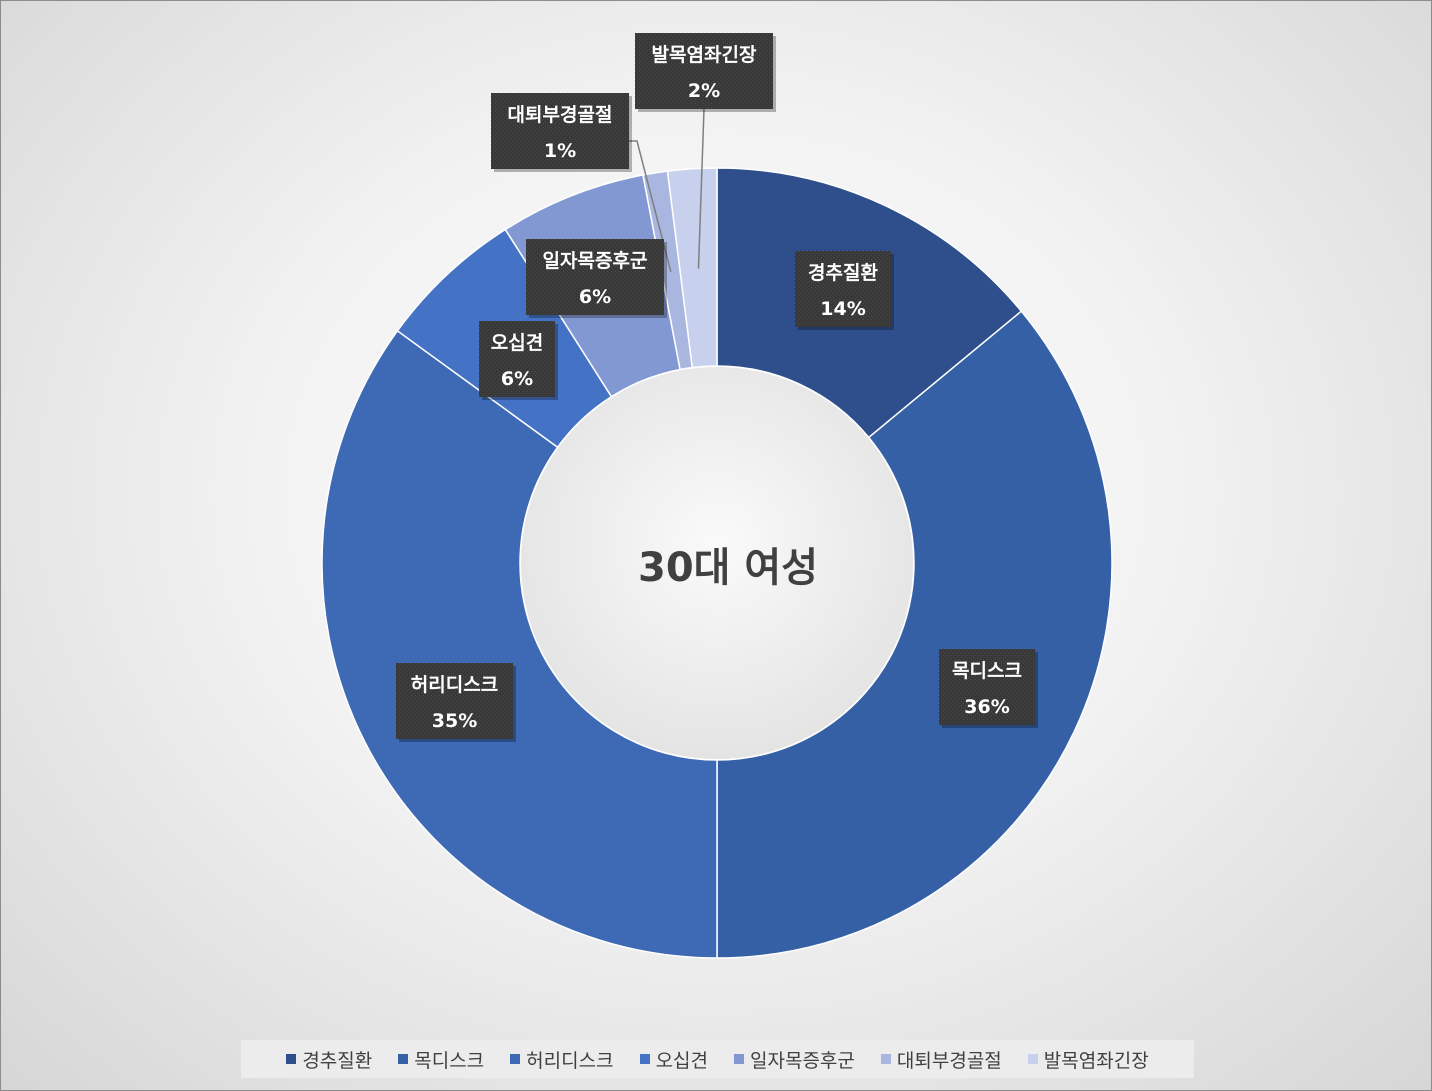 Image resolution: width=1432 pixels, height=1091 pixels. I want to click on label-category: 일자목증후군, so click(595, 261).